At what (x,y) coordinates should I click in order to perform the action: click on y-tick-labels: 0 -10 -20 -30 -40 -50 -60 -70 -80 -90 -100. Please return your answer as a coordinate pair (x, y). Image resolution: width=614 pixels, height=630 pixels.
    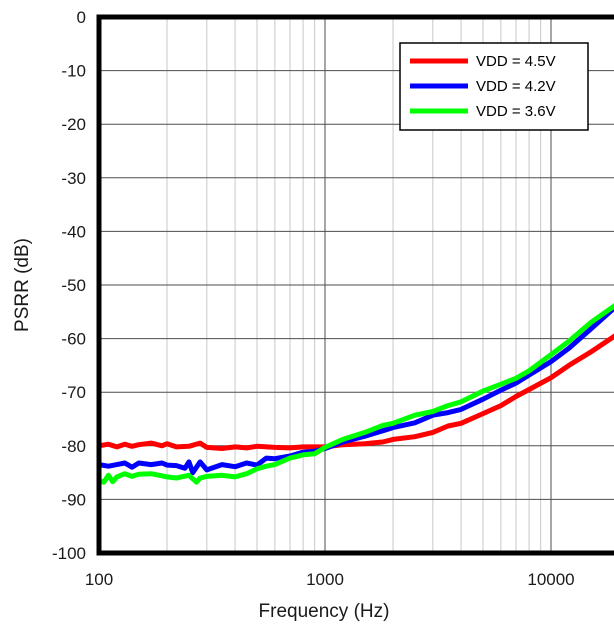
    Looking at the image, I should click on (69, 285).